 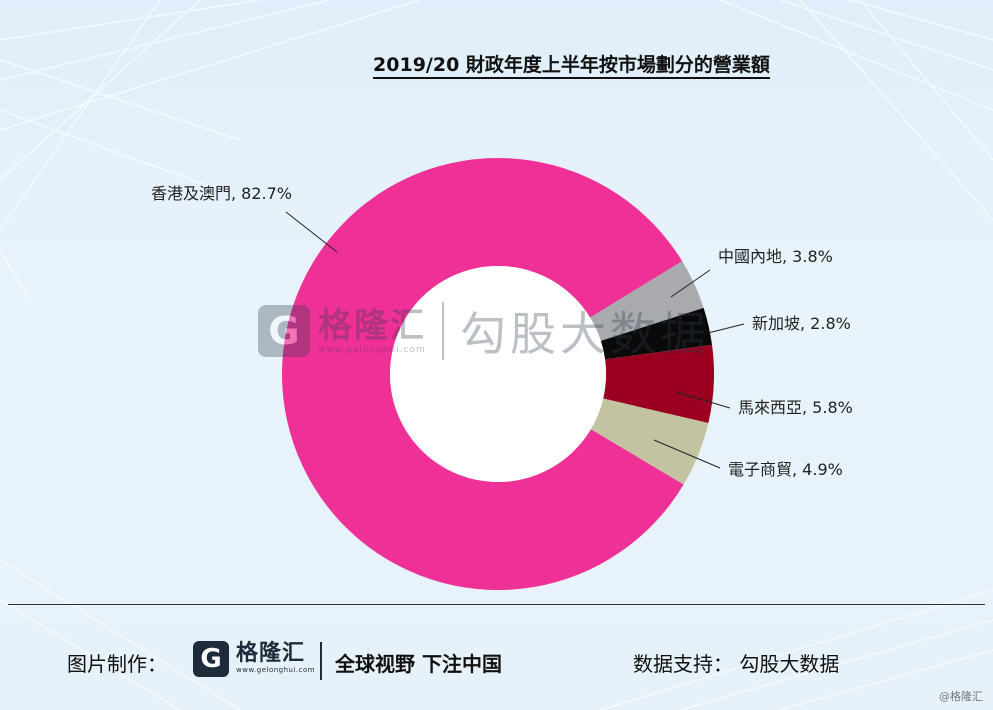 What do you see at coordinates (736, 664) in the screenshot?
I see `data-support-label: 数据支持： 勾股大数据` at bounding box center [736, 664].